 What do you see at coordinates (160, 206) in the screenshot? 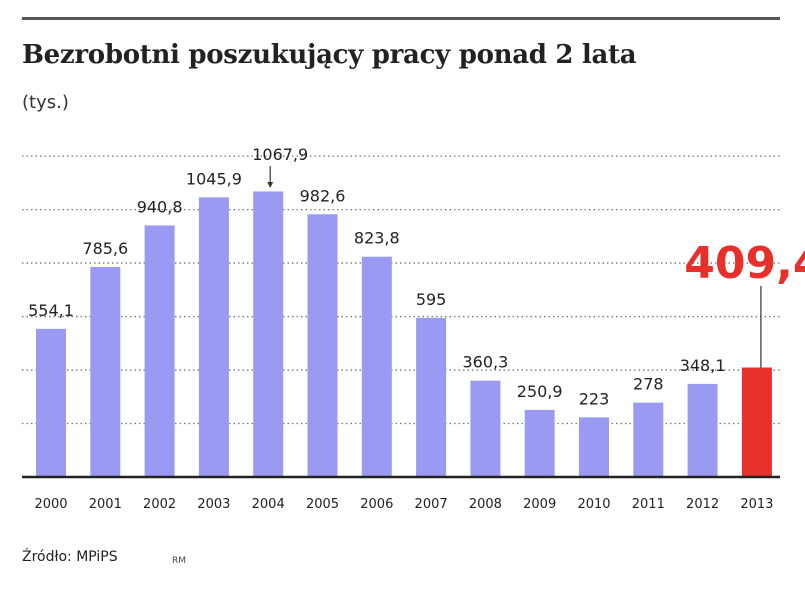
I see `value-label: 940,8` at bounding box center [160, 206].